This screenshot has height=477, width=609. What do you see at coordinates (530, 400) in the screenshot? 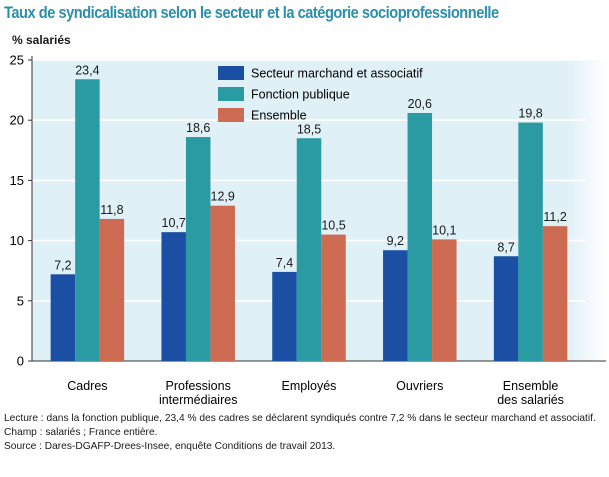
I see `x-tick-label: des salariés` at bounding box center [530, 400].